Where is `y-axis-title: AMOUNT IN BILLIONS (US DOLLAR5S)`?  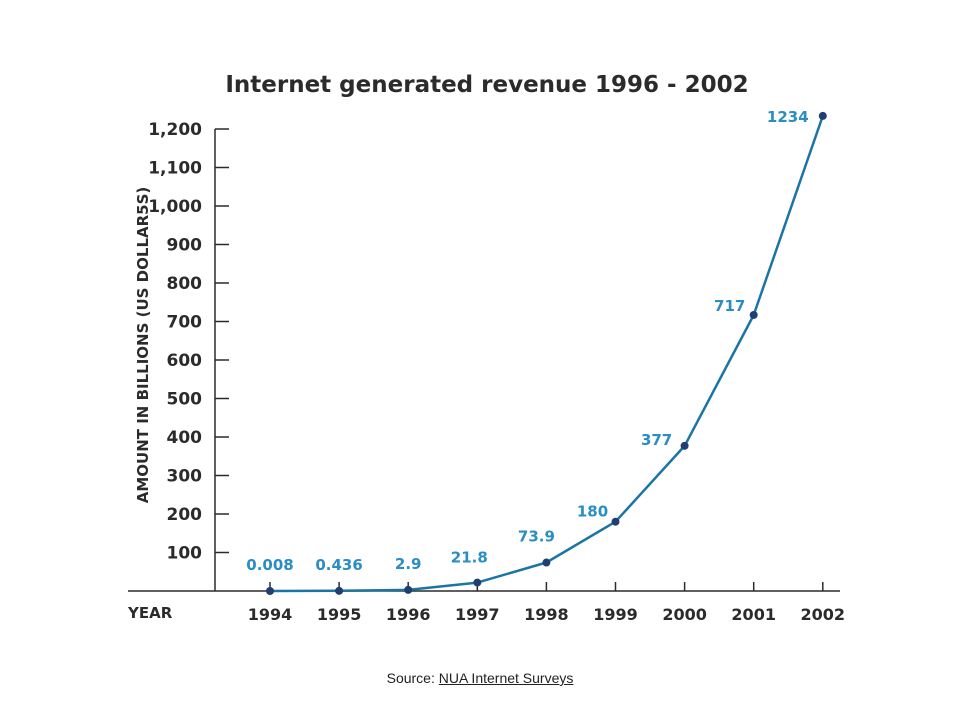
y-axis-title: AMOUNT IN BILLIONS (US DOLLAR5S) is located at coordinates (143, 345).